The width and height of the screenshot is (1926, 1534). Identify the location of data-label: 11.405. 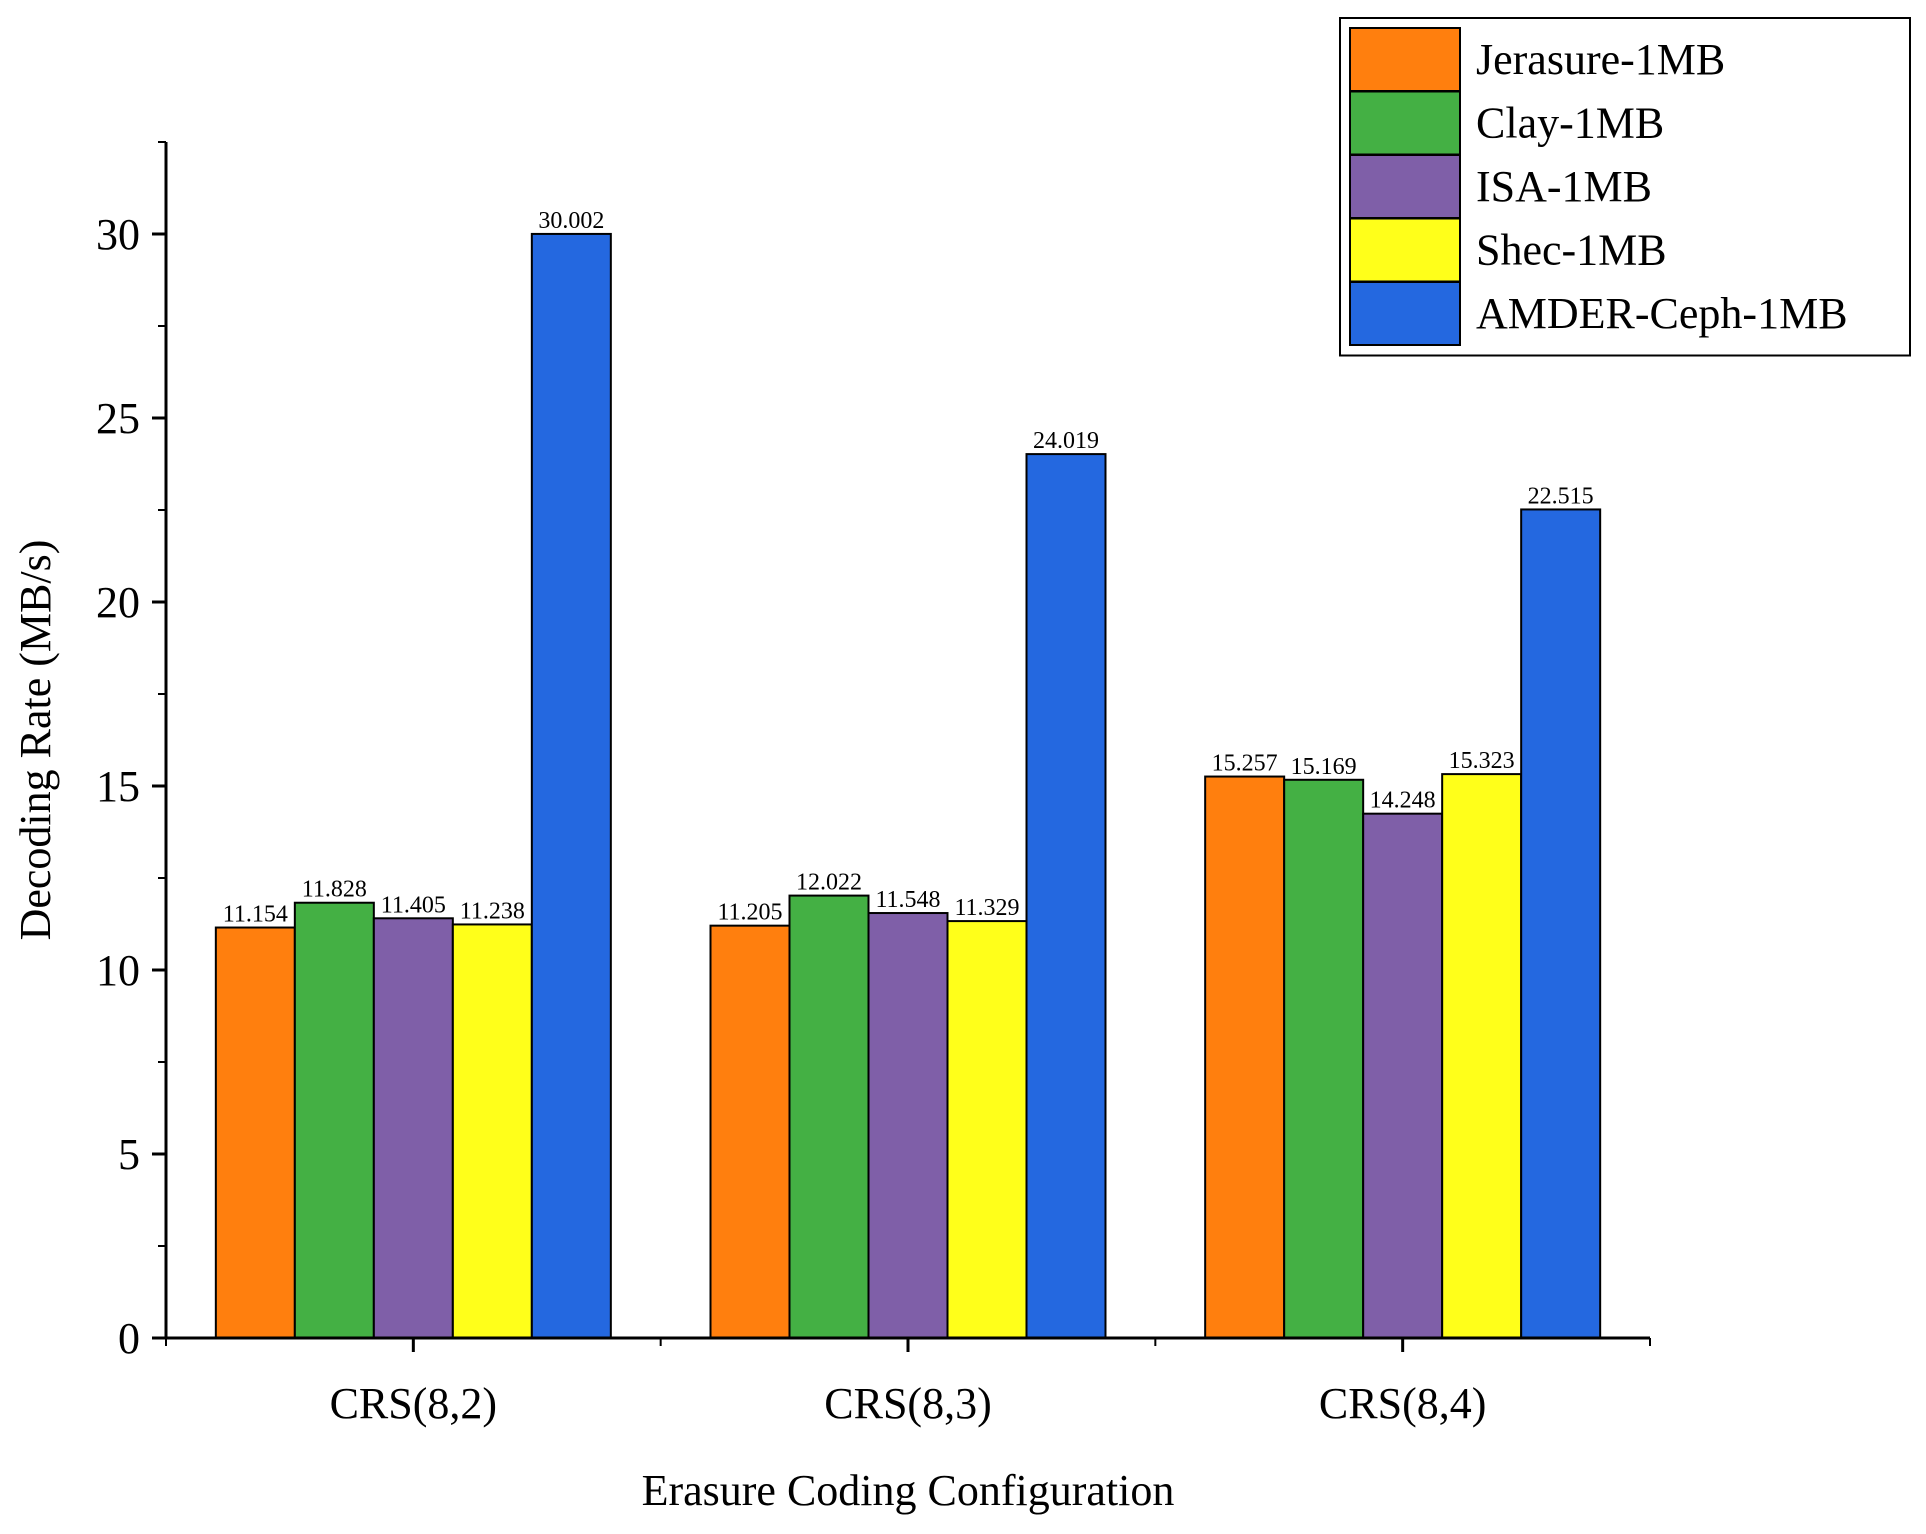
(413, 905).